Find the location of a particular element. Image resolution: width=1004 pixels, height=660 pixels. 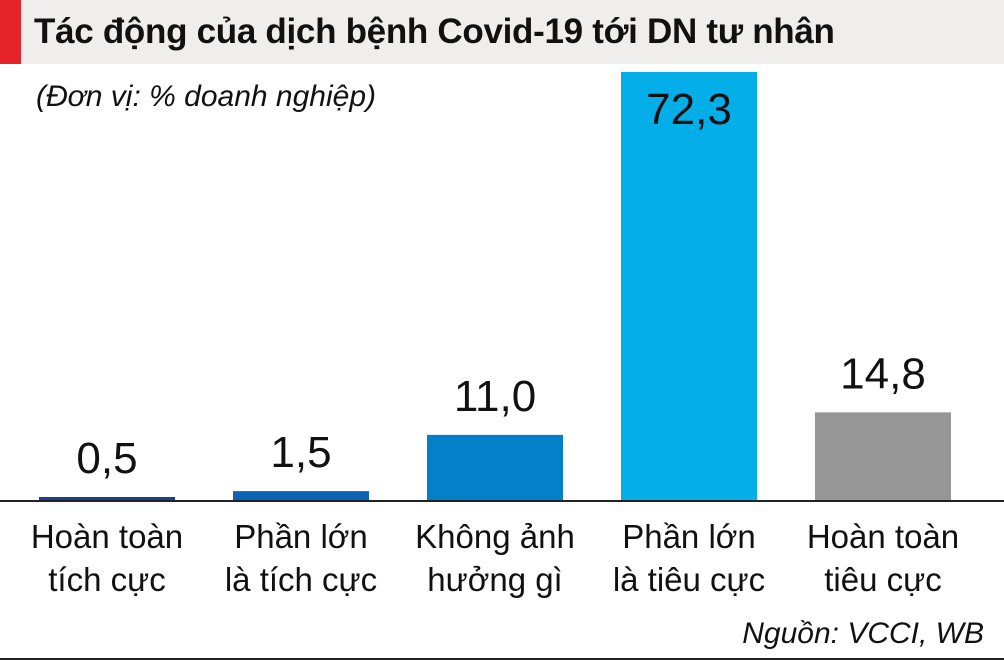

category-label-4-line-2: là tiêu cực is located at coordinates (689, 579).